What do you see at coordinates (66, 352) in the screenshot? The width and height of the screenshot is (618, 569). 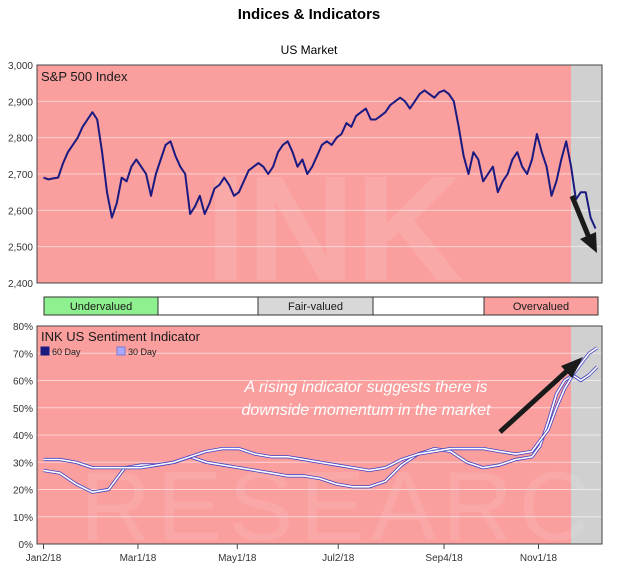 I see `legend-label-60-day: 60 Day` at bounding box center [66, 352].